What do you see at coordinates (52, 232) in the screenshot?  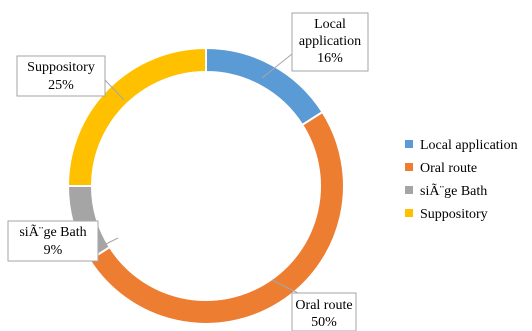 I see `data-label-text: siÃ¨ge Bath` at bounding box center [52, 232].